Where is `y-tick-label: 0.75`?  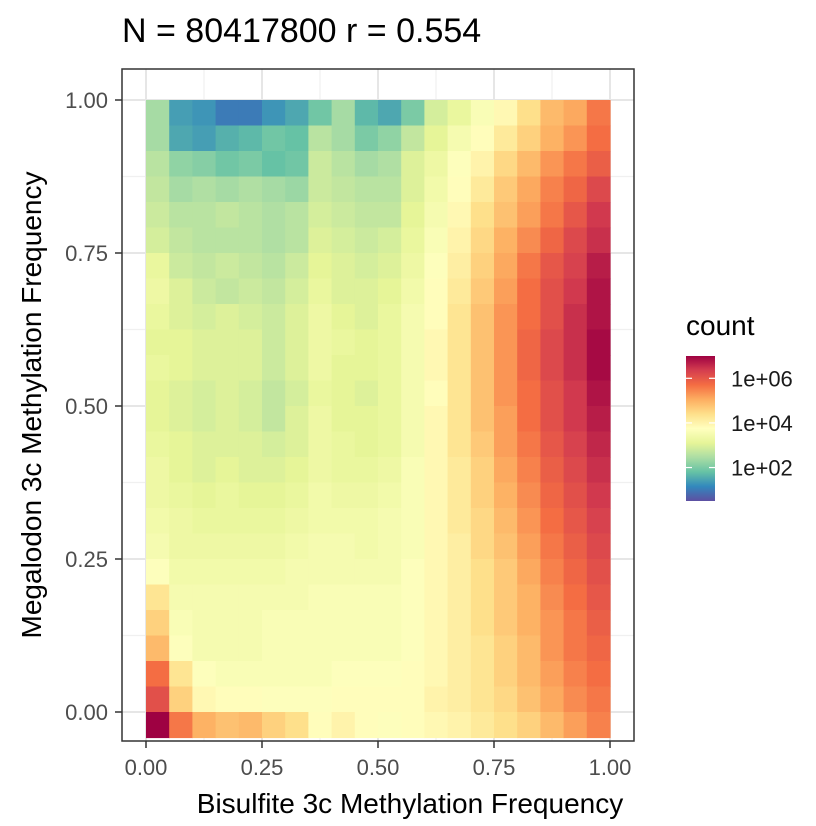 y-tick-label: 0.75 is located at coordinates (86, 253).